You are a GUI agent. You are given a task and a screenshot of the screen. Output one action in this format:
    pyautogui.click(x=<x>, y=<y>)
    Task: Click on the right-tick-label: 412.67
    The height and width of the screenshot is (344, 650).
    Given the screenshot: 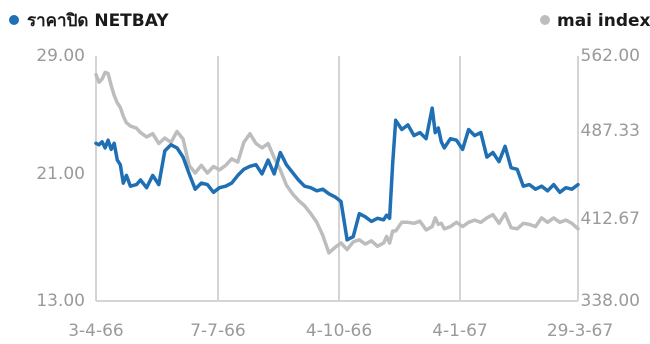 What is the action you would take?
    pyautogui.click(x=610, y=219)
    